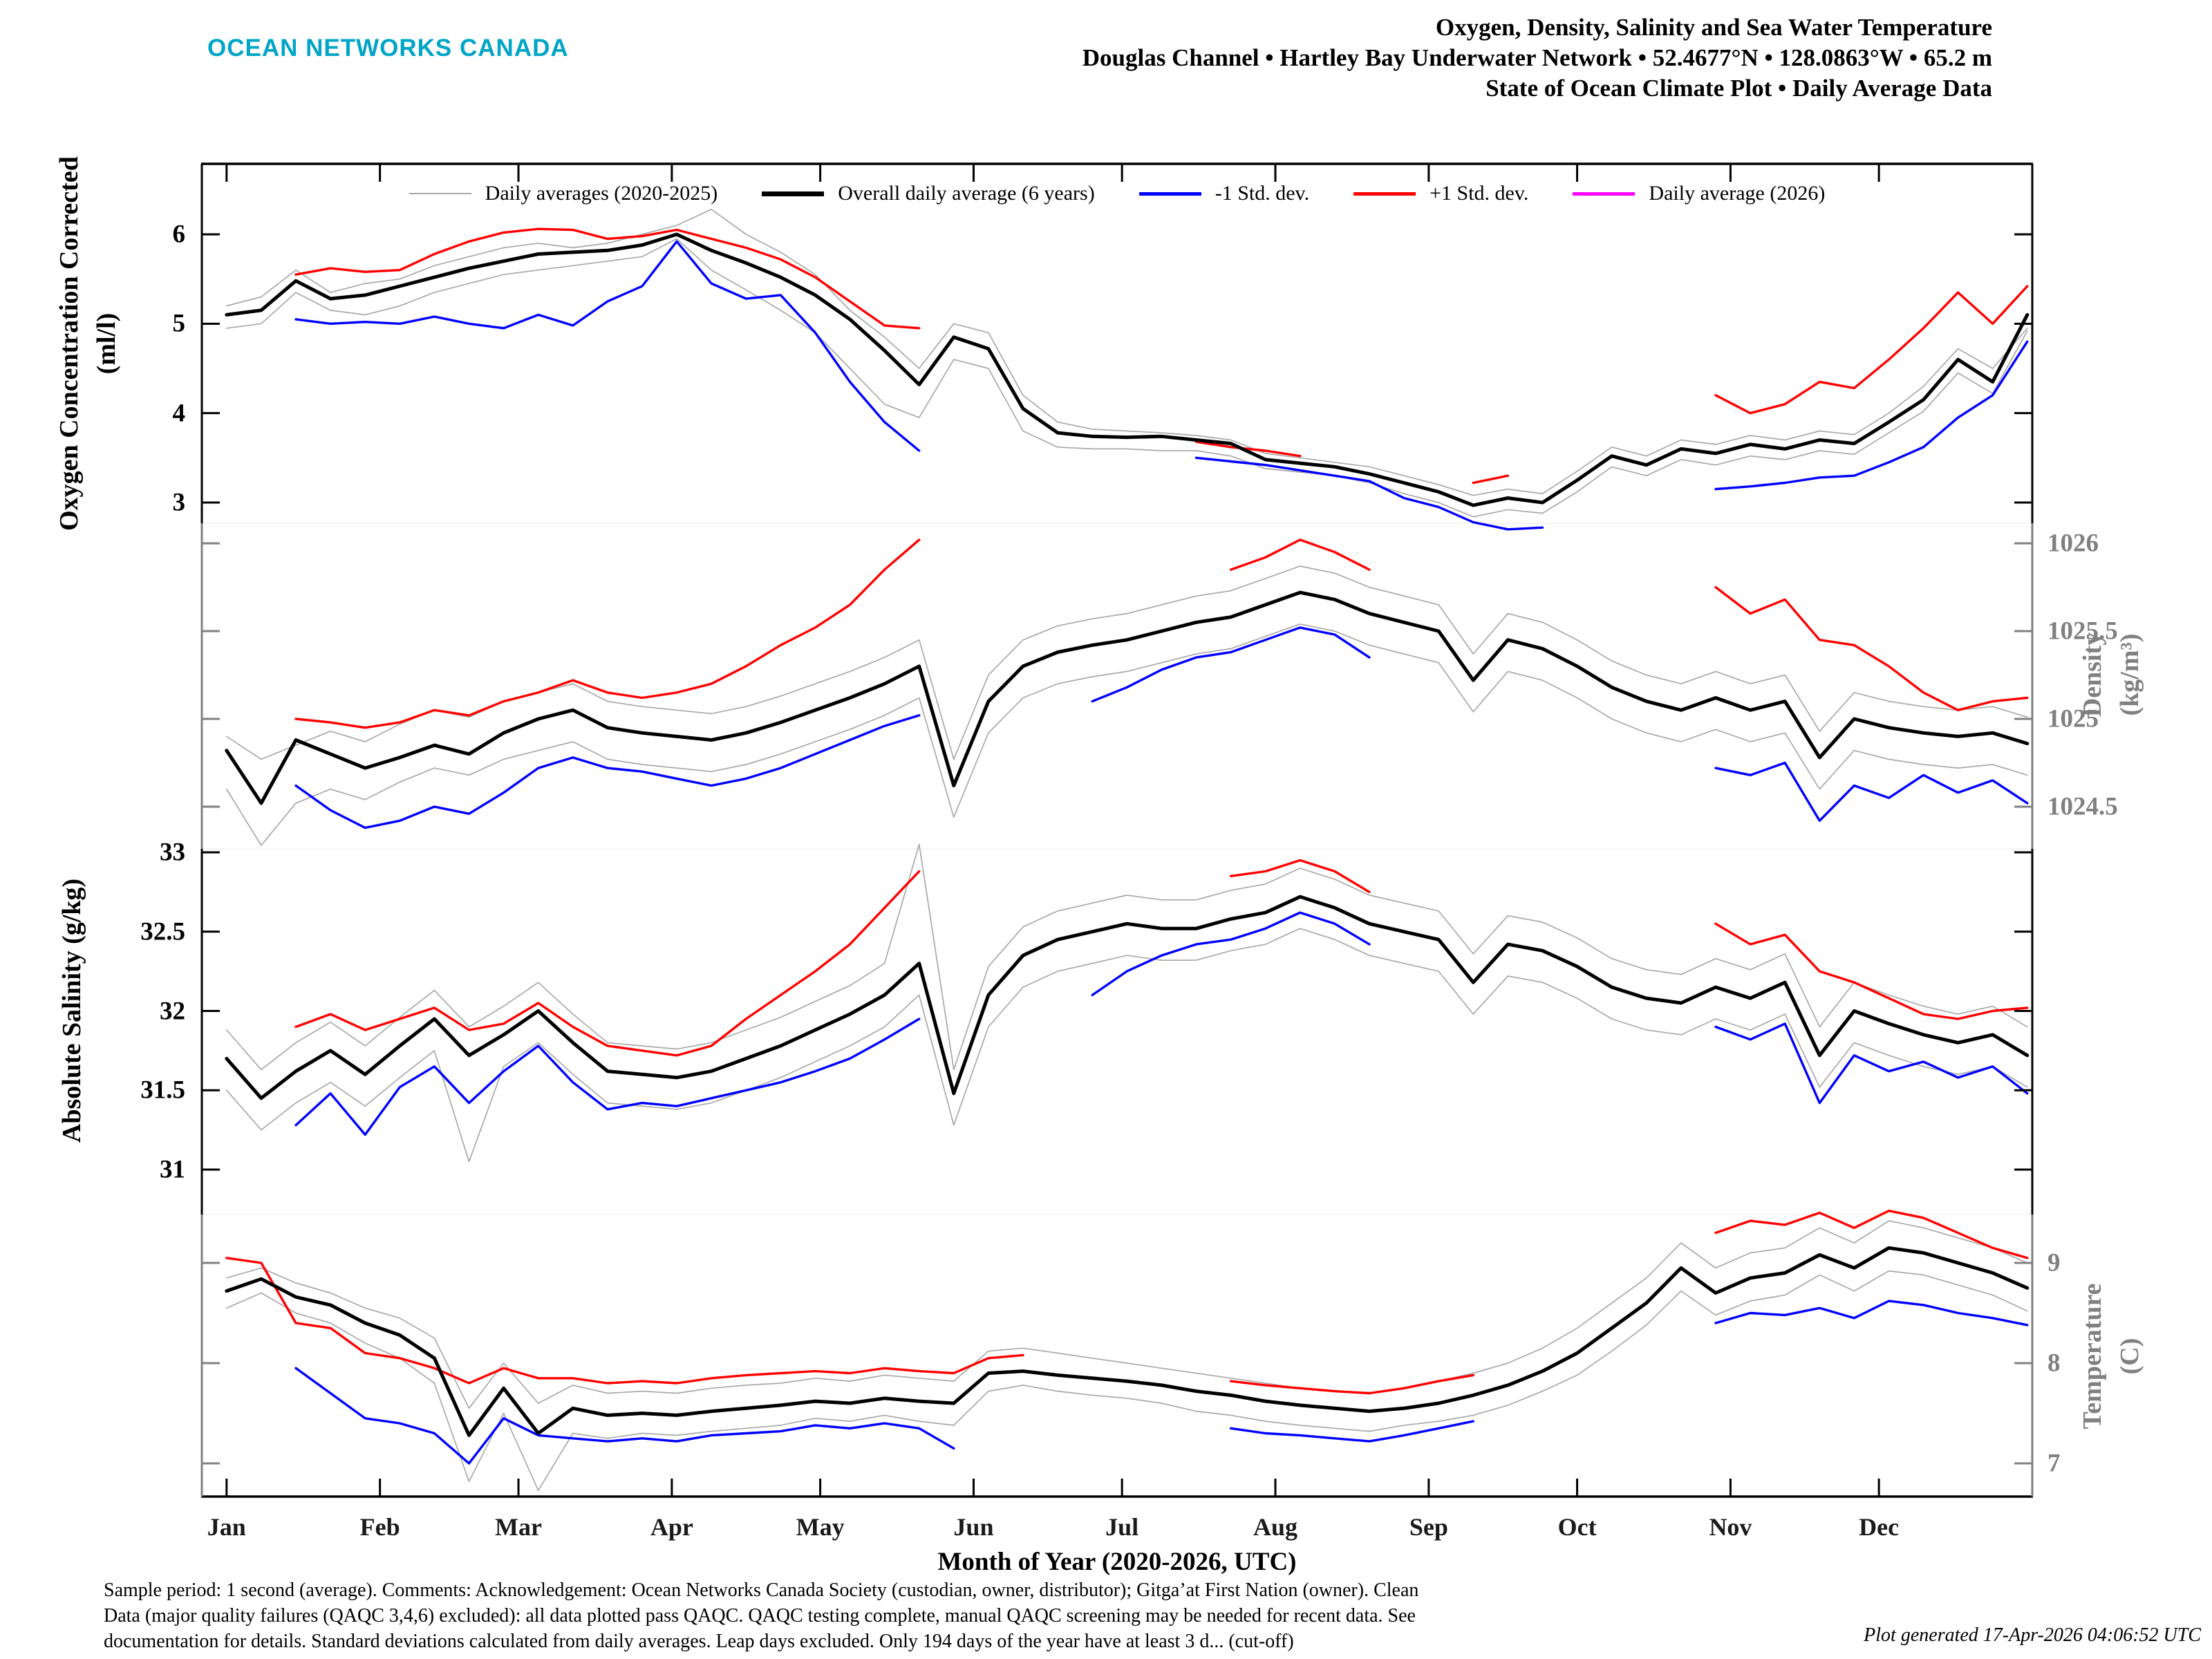  Describe the element at coordinates (172, 852) in the screenshot. I see `salinity-tick-label-33: 33` at that location.